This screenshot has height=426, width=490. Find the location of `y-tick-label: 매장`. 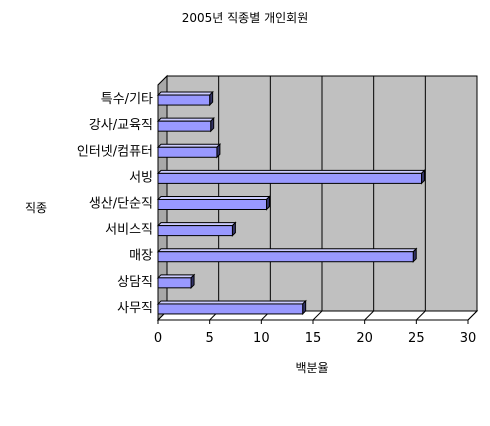

y-tick-label: 매장 is located at coordinates (141, 256).